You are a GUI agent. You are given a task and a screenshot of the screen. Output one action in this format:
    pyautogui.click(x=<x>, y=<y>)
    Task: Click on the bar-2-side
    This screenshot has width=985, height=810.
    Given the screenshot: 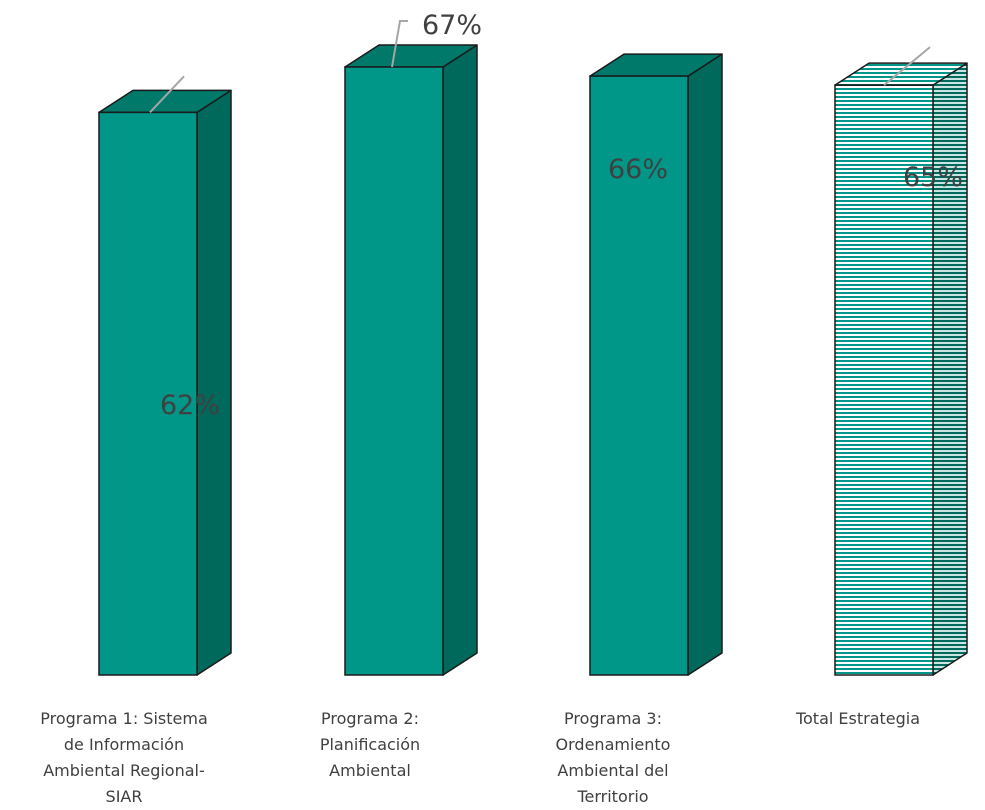 What is the action you would take?
    pyautogui.click(x=460, y=360)
    